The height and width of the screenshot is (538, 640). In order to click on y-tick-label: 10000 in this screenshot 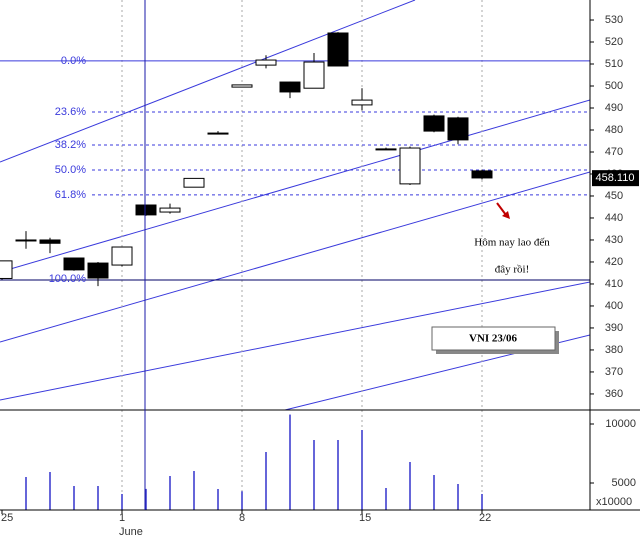, I will do `click(620, 424)`.